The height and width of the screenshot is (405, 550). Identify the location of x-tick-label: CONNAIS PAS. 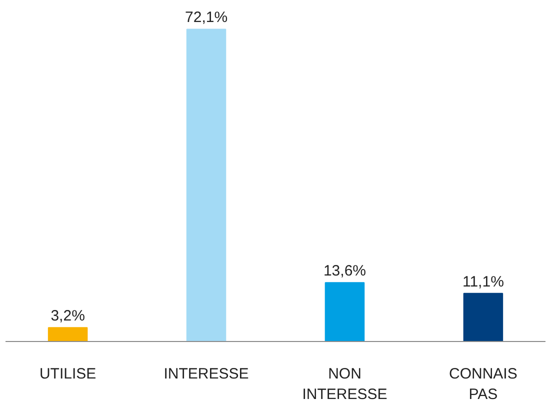
(483, 384).